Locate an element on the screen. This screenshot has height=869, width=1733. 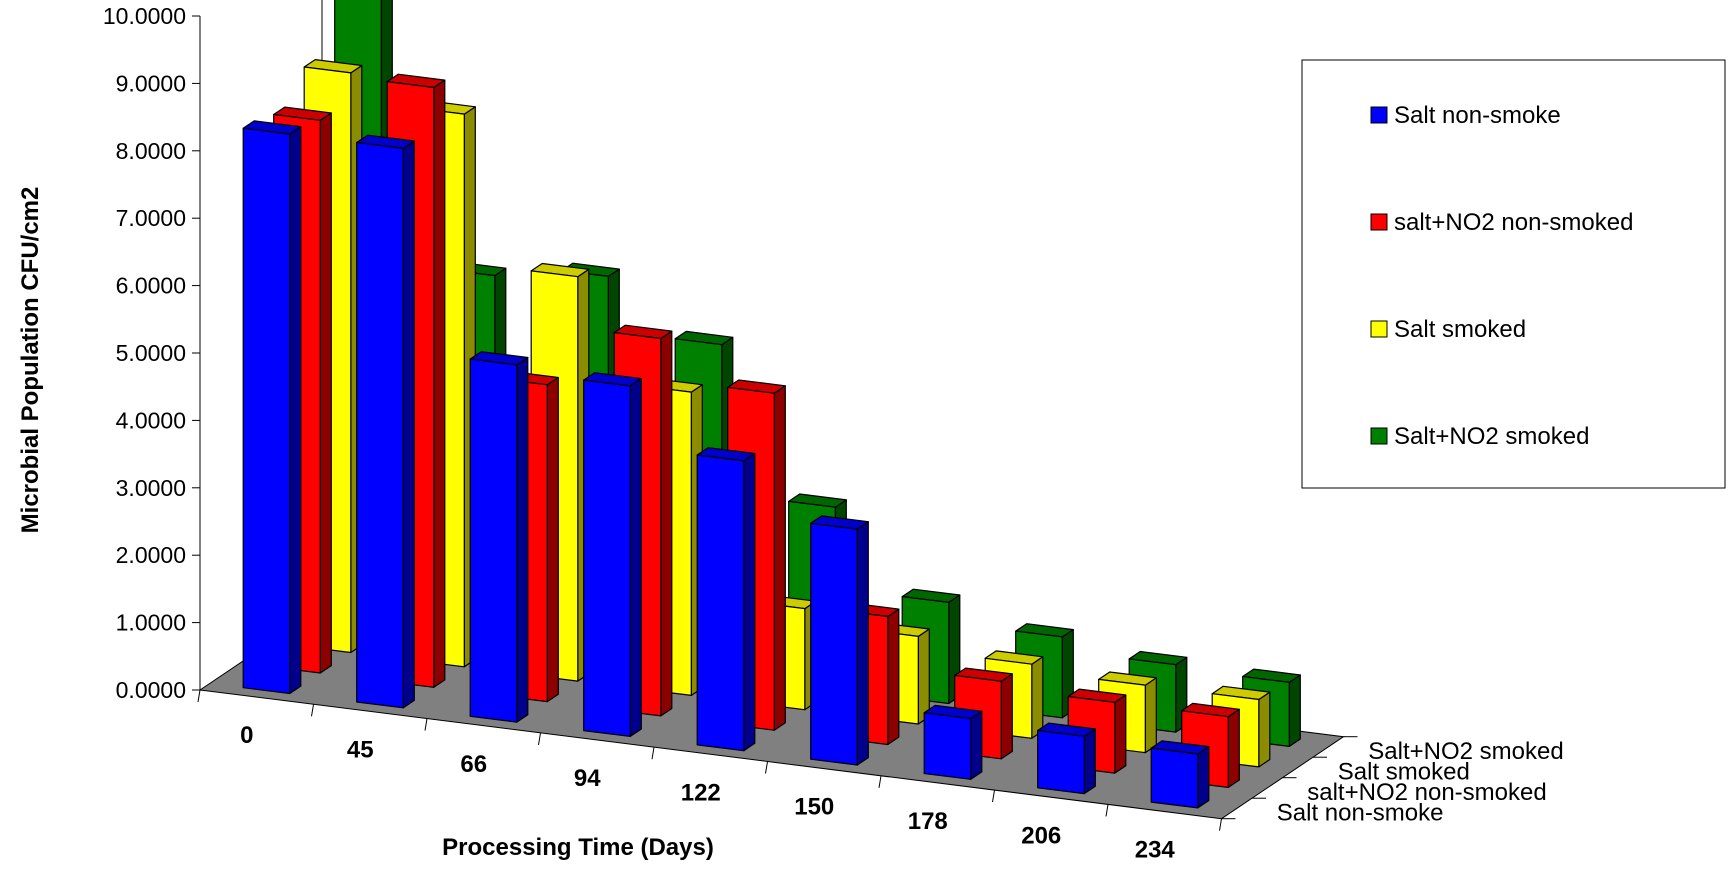
y-tick-label: 2.0000 is located at coordinates (151, 555).